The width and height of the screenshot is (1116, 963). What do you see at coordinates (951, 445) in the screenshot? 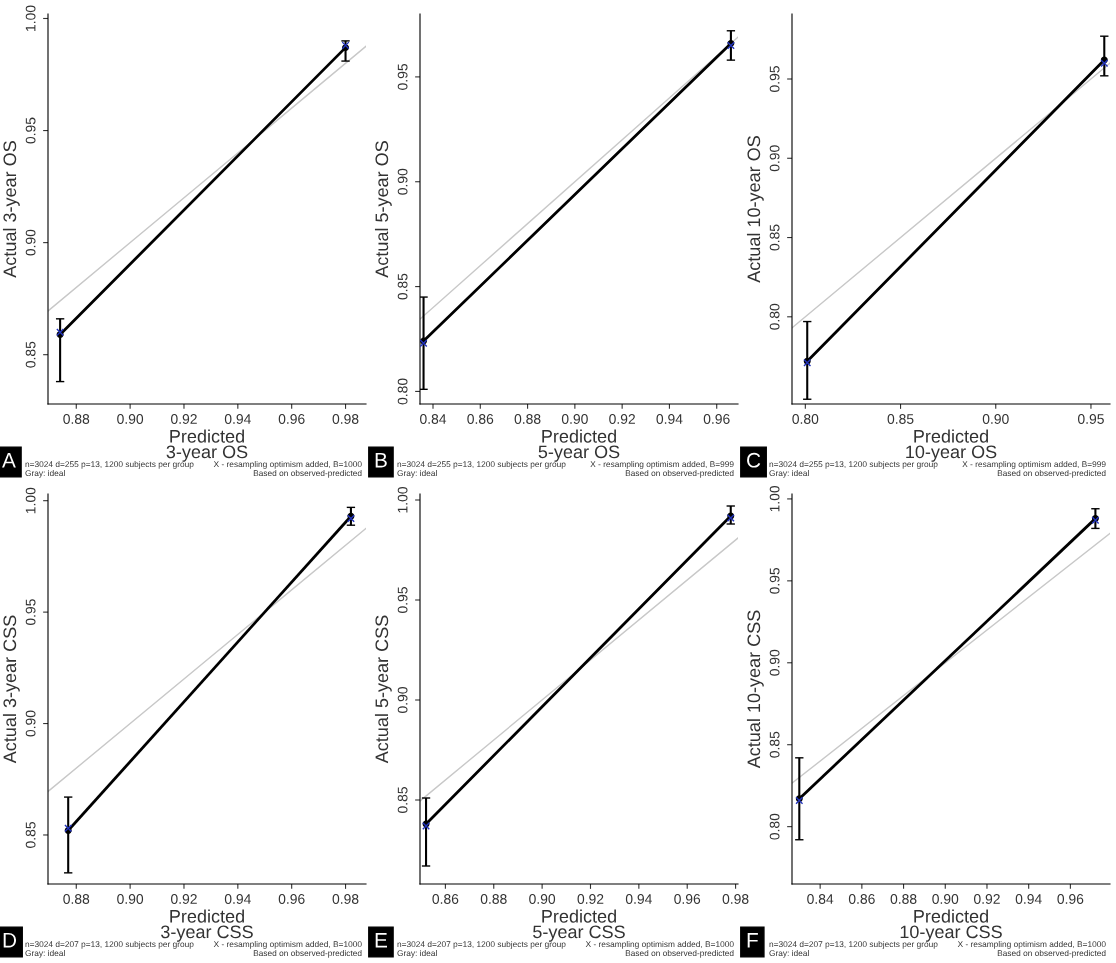
I see `x-axis-title: Predicted 10-year OS` at bounding box center [951, 445].